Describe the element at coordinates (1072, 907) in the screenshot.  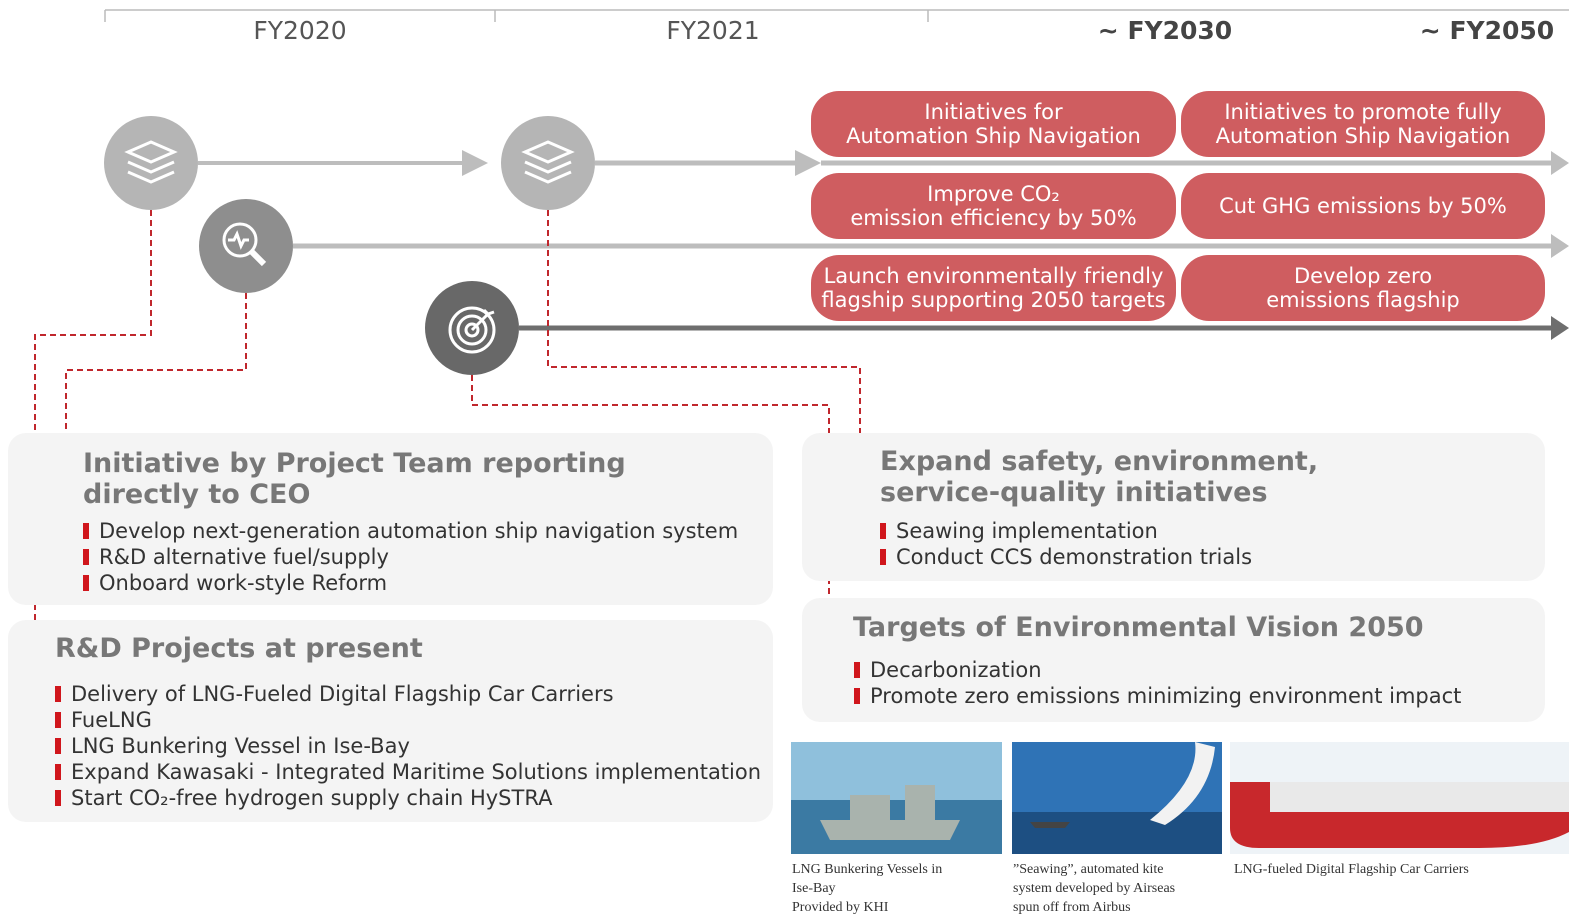
I see `photo-caption: spun off from Airbus` at that location.